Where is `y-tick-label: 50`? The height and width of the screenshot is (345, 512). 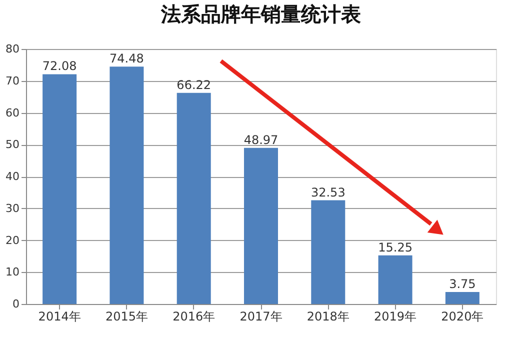
y-tick-label: 50 is located at coordinates (13, 145).